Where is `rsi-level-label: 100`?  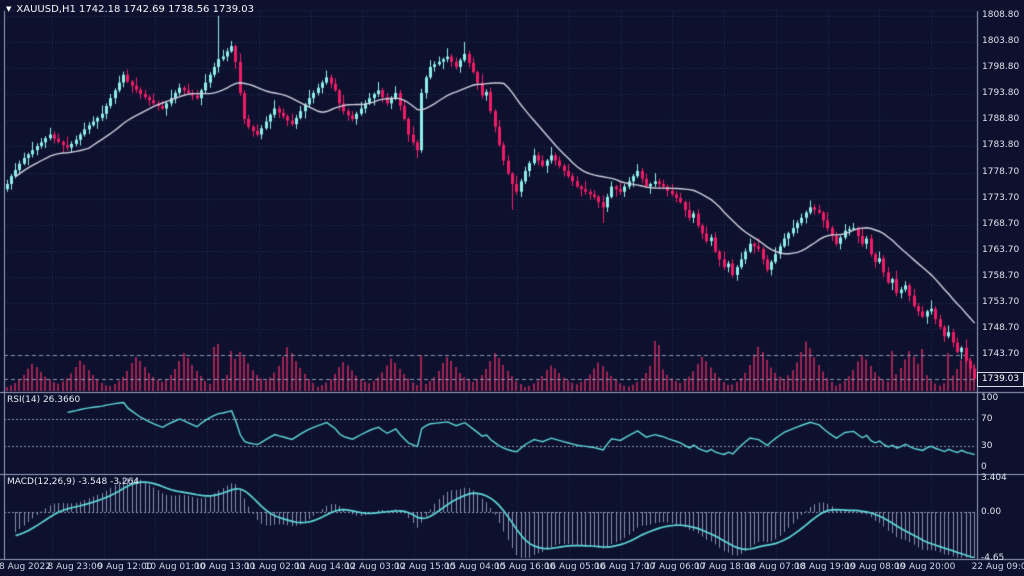 rsi-level-label: 100 is located at coordinates (990, 398).